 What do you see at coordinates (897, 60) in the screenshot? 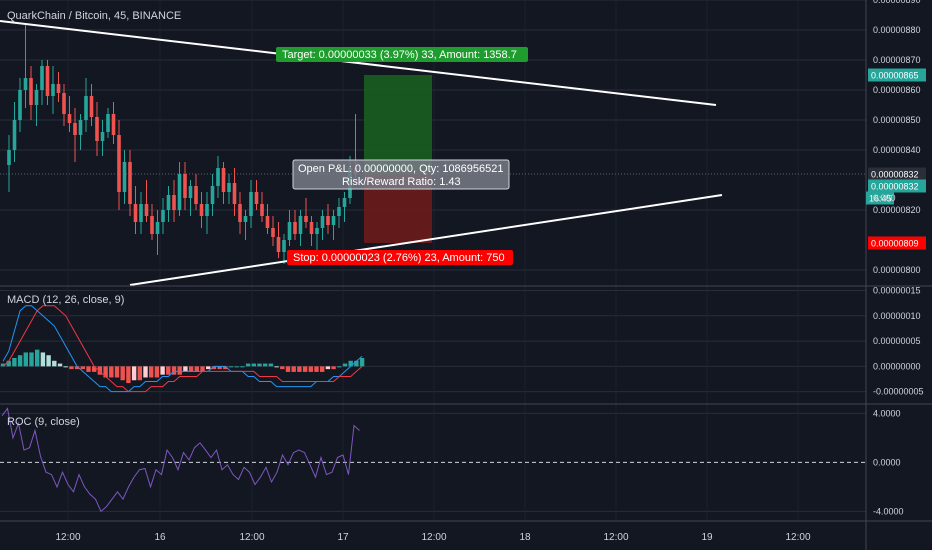
I see `price-tick-label: 0.00000870` at bounding box center [897, 60].